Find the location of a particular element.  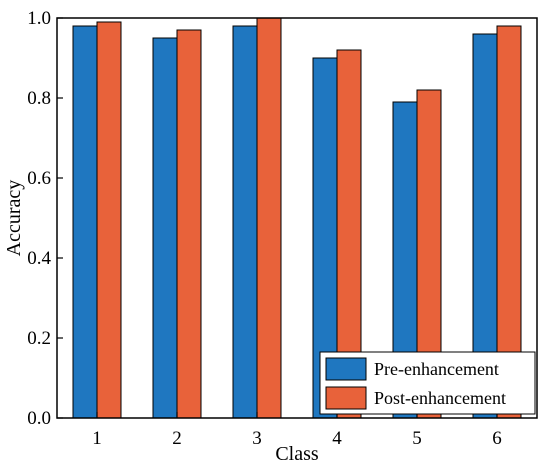

x-tick-label: 5 is located at coordinates (417, 438).